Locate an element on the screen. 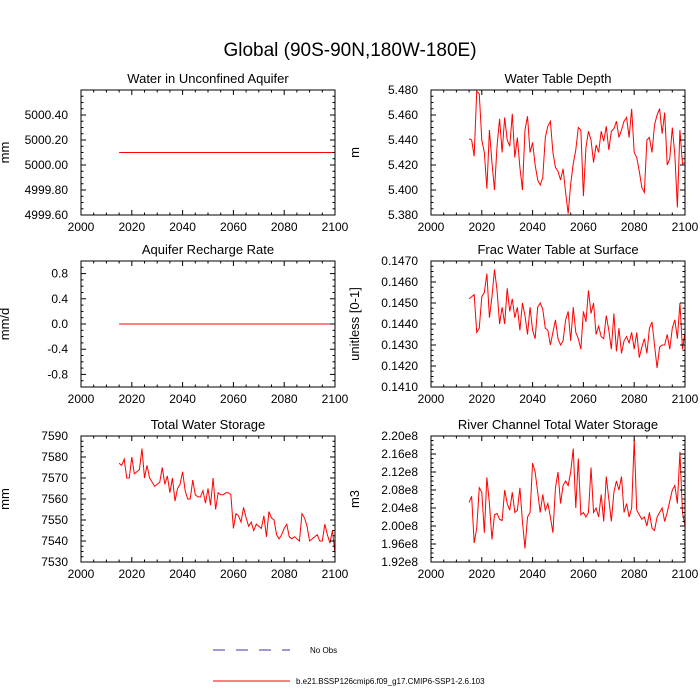  y-tick-label: 7530 is located at coordinates (54, 562).